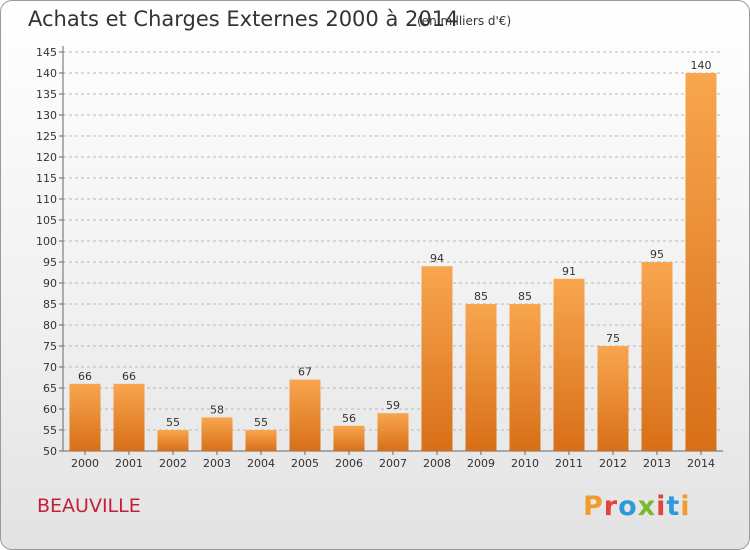 The image size is (750, 550). I want to click on x-tick-label: 2004, so click(261, 463).